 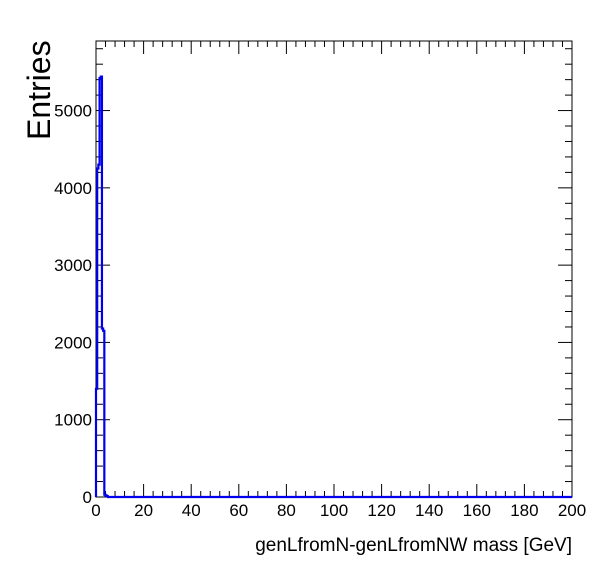 What do you see at coordinates (334, 510) in the screenshot?
I see `x-tick-label: 100` at bounding box center [334, 510].